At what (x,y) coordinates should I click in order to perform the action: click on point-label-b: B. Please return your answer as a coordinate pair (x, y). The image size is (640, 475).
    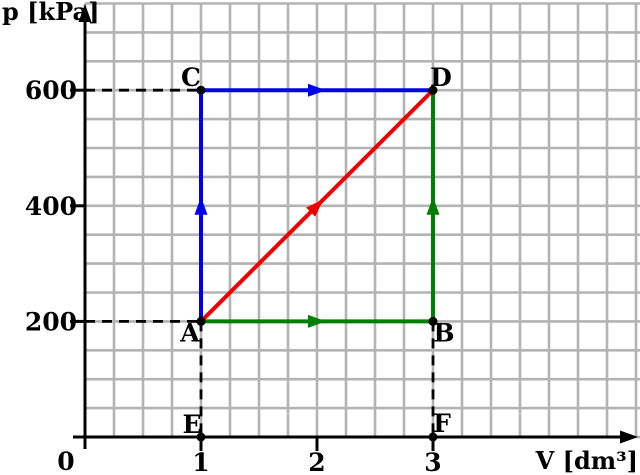
    Looking at the image, I should click on (443, 332).